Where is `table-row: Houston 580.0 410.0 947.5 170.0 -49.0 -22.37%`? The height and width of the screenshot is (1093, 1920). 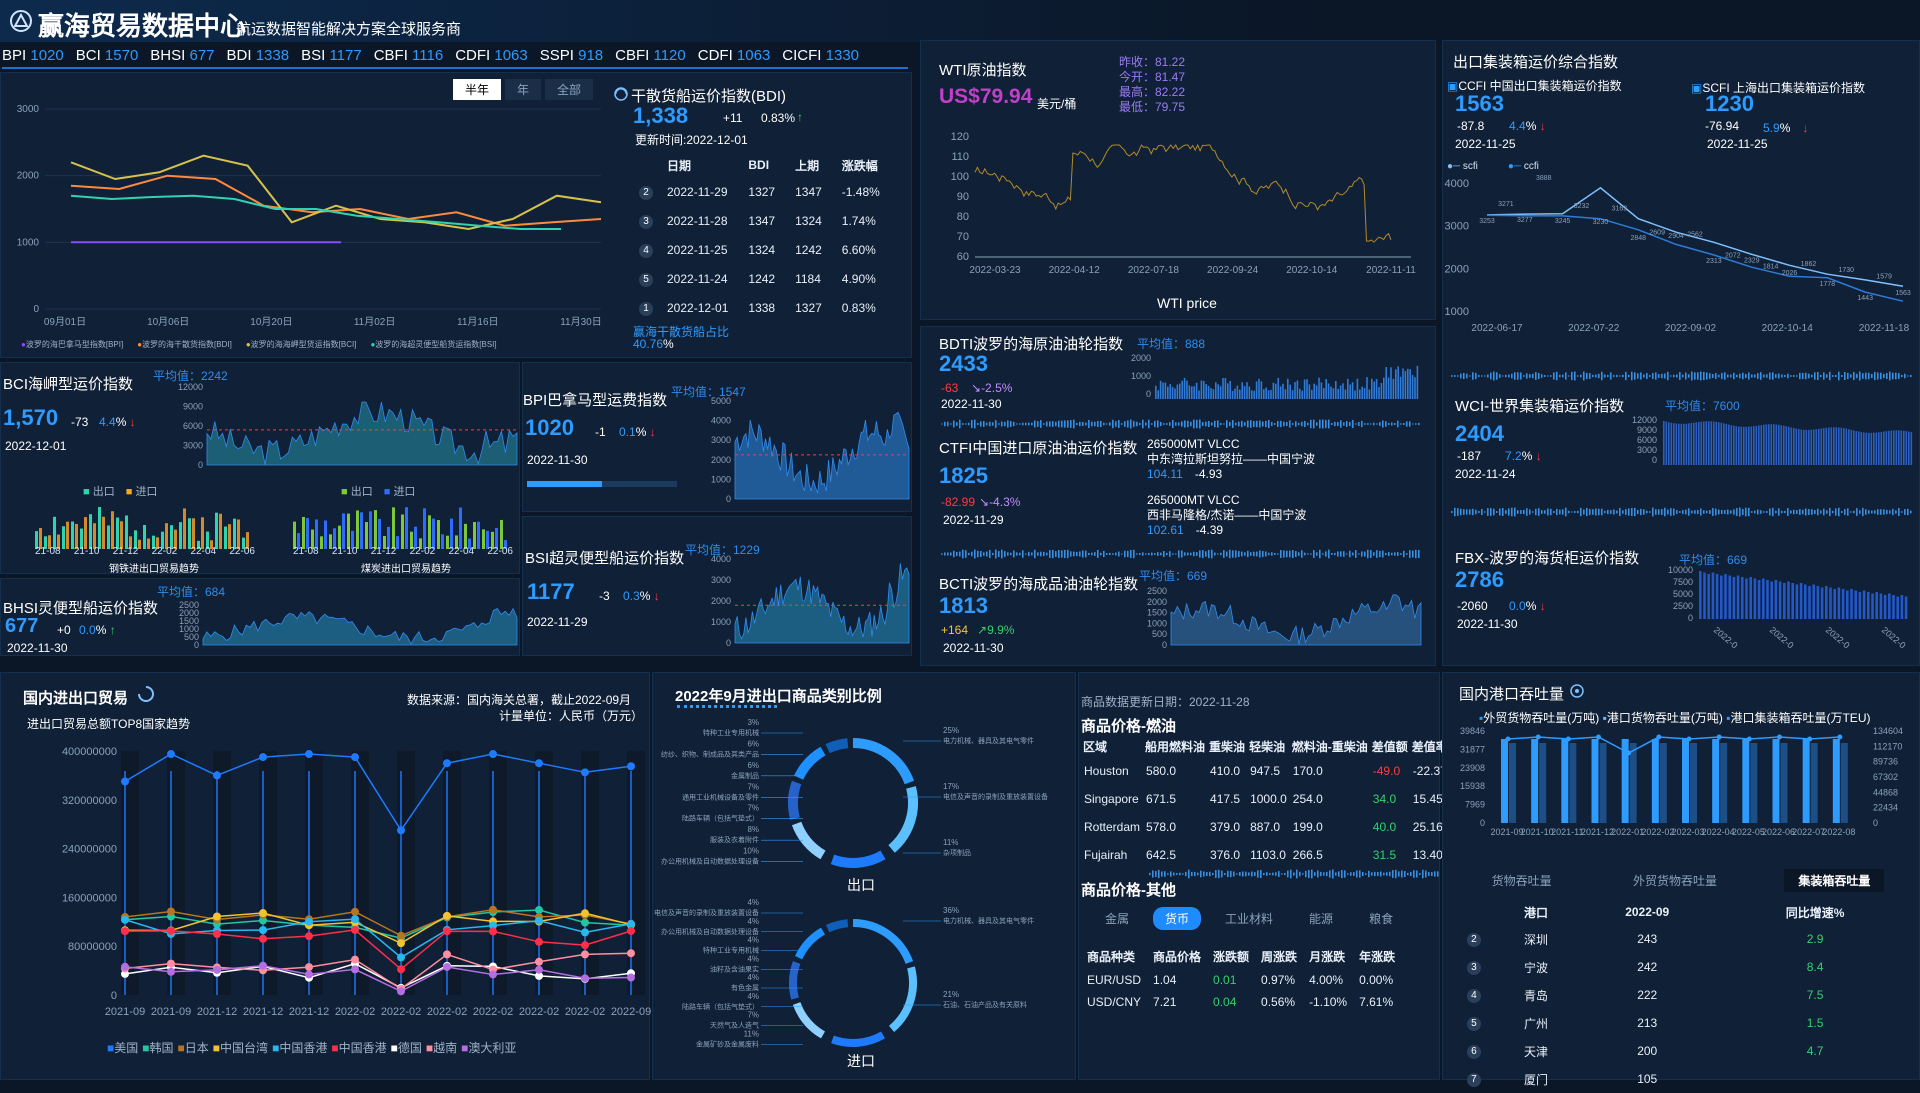
table-row: Houston 580.0 410.0 947.5 170.0 -49.0 -22.37% is located at coordinates (1270, 771).